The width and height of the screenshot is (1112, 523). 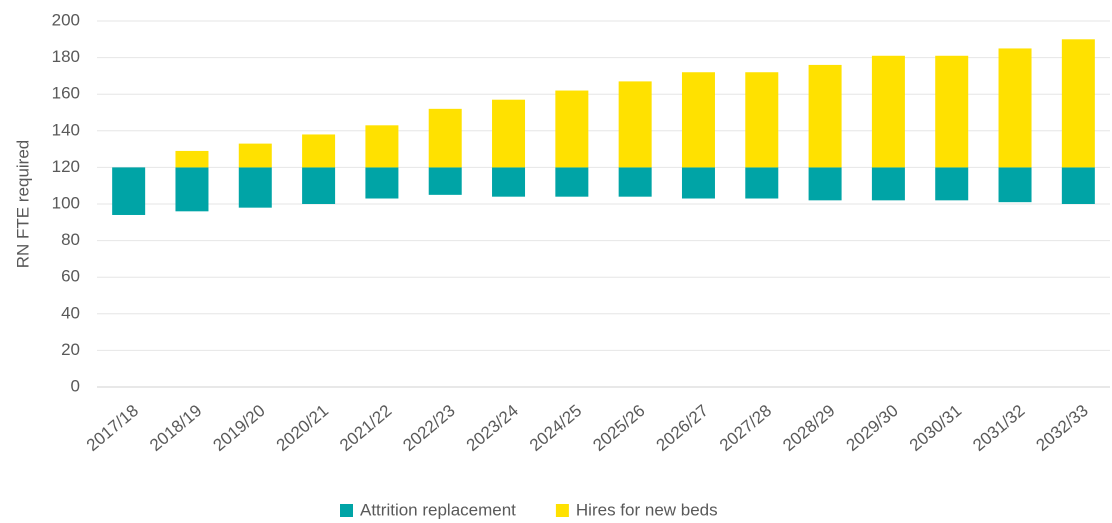 I want to click on y-tick-label: 60, so click(x=70, y=276).